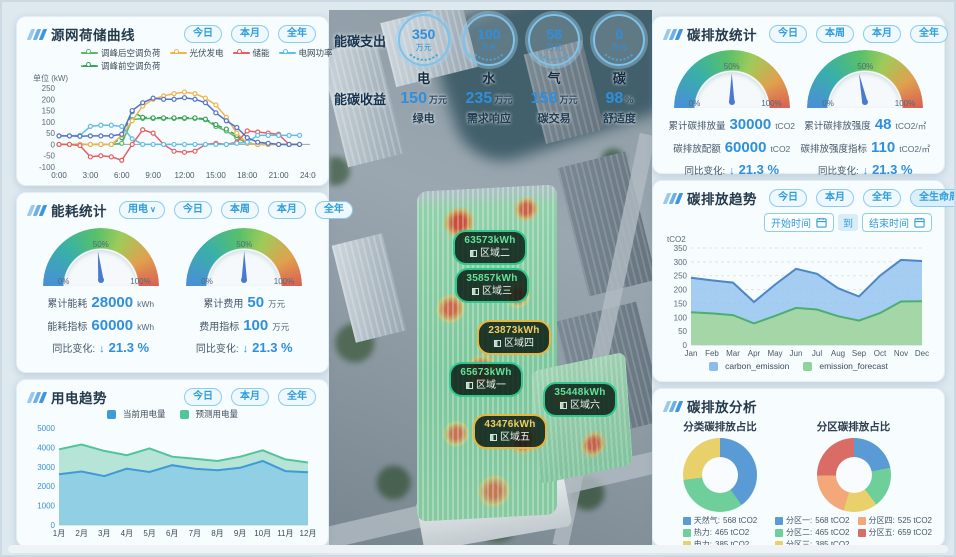 This screenshot has width=956, height=557. I want to click on svg-text: Apr, so click(754, 353).